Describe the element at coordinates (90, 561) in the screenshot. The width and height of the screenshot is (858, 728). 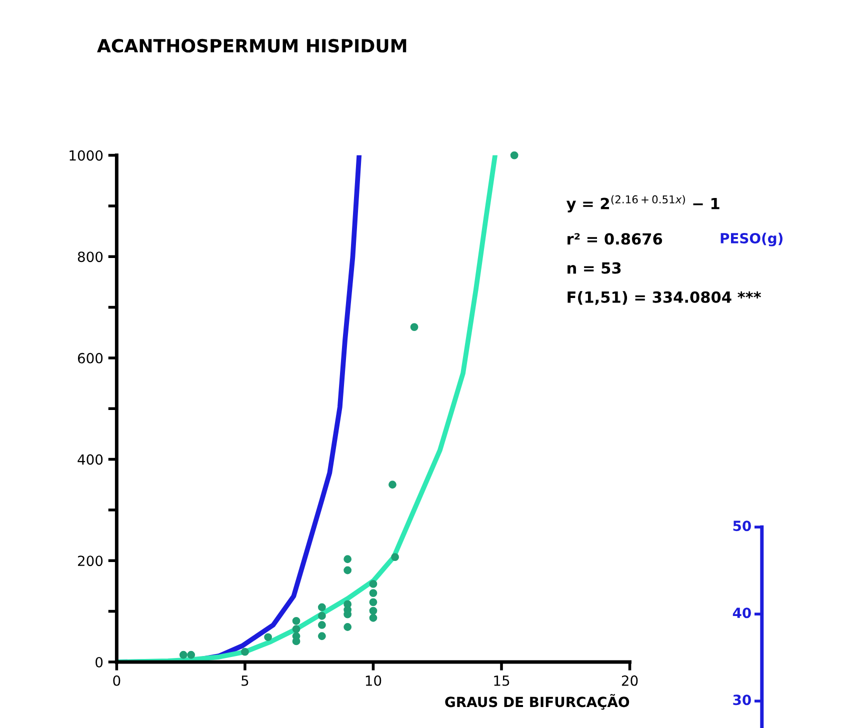
I see `y-tick-label: 200` at that location.